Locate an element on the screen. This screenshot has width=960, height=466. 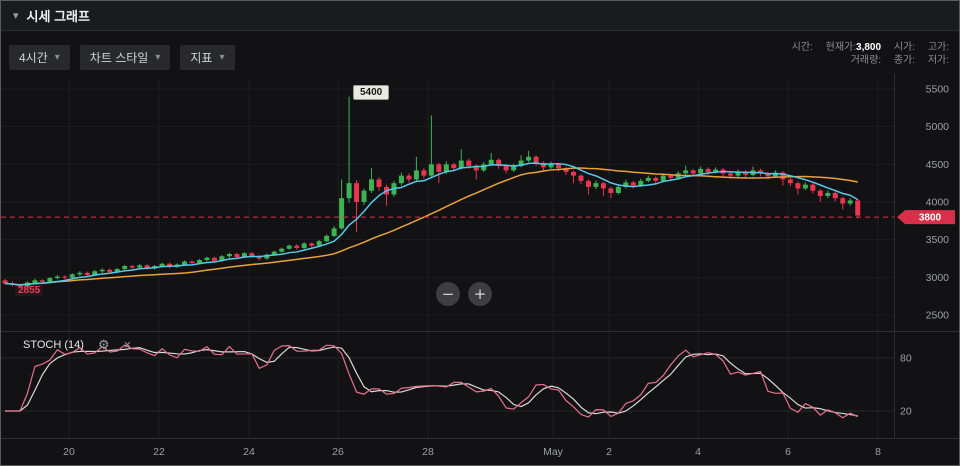
svg-text: 2 is located at coordinates (609, 452).